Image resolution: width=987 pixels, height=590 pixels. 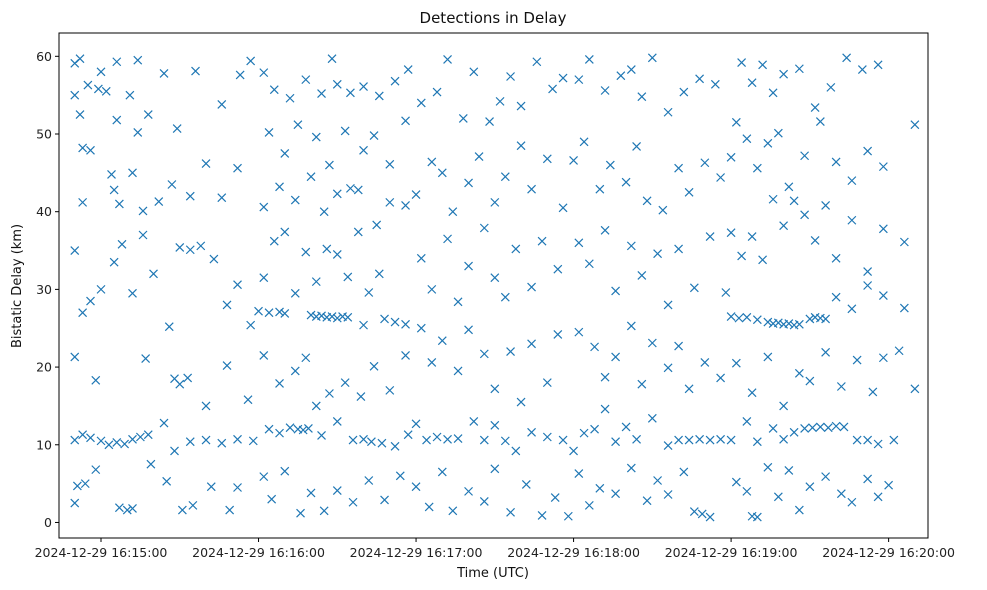 I want to click on y-tick-label: 30, so click(x=44, y=289).